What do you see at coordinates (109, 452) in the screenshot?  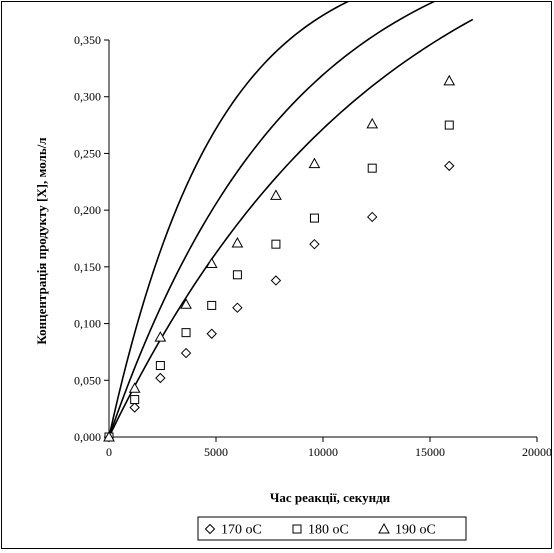 I see `x-tick-label: 0` at bounding box center [109, 452].